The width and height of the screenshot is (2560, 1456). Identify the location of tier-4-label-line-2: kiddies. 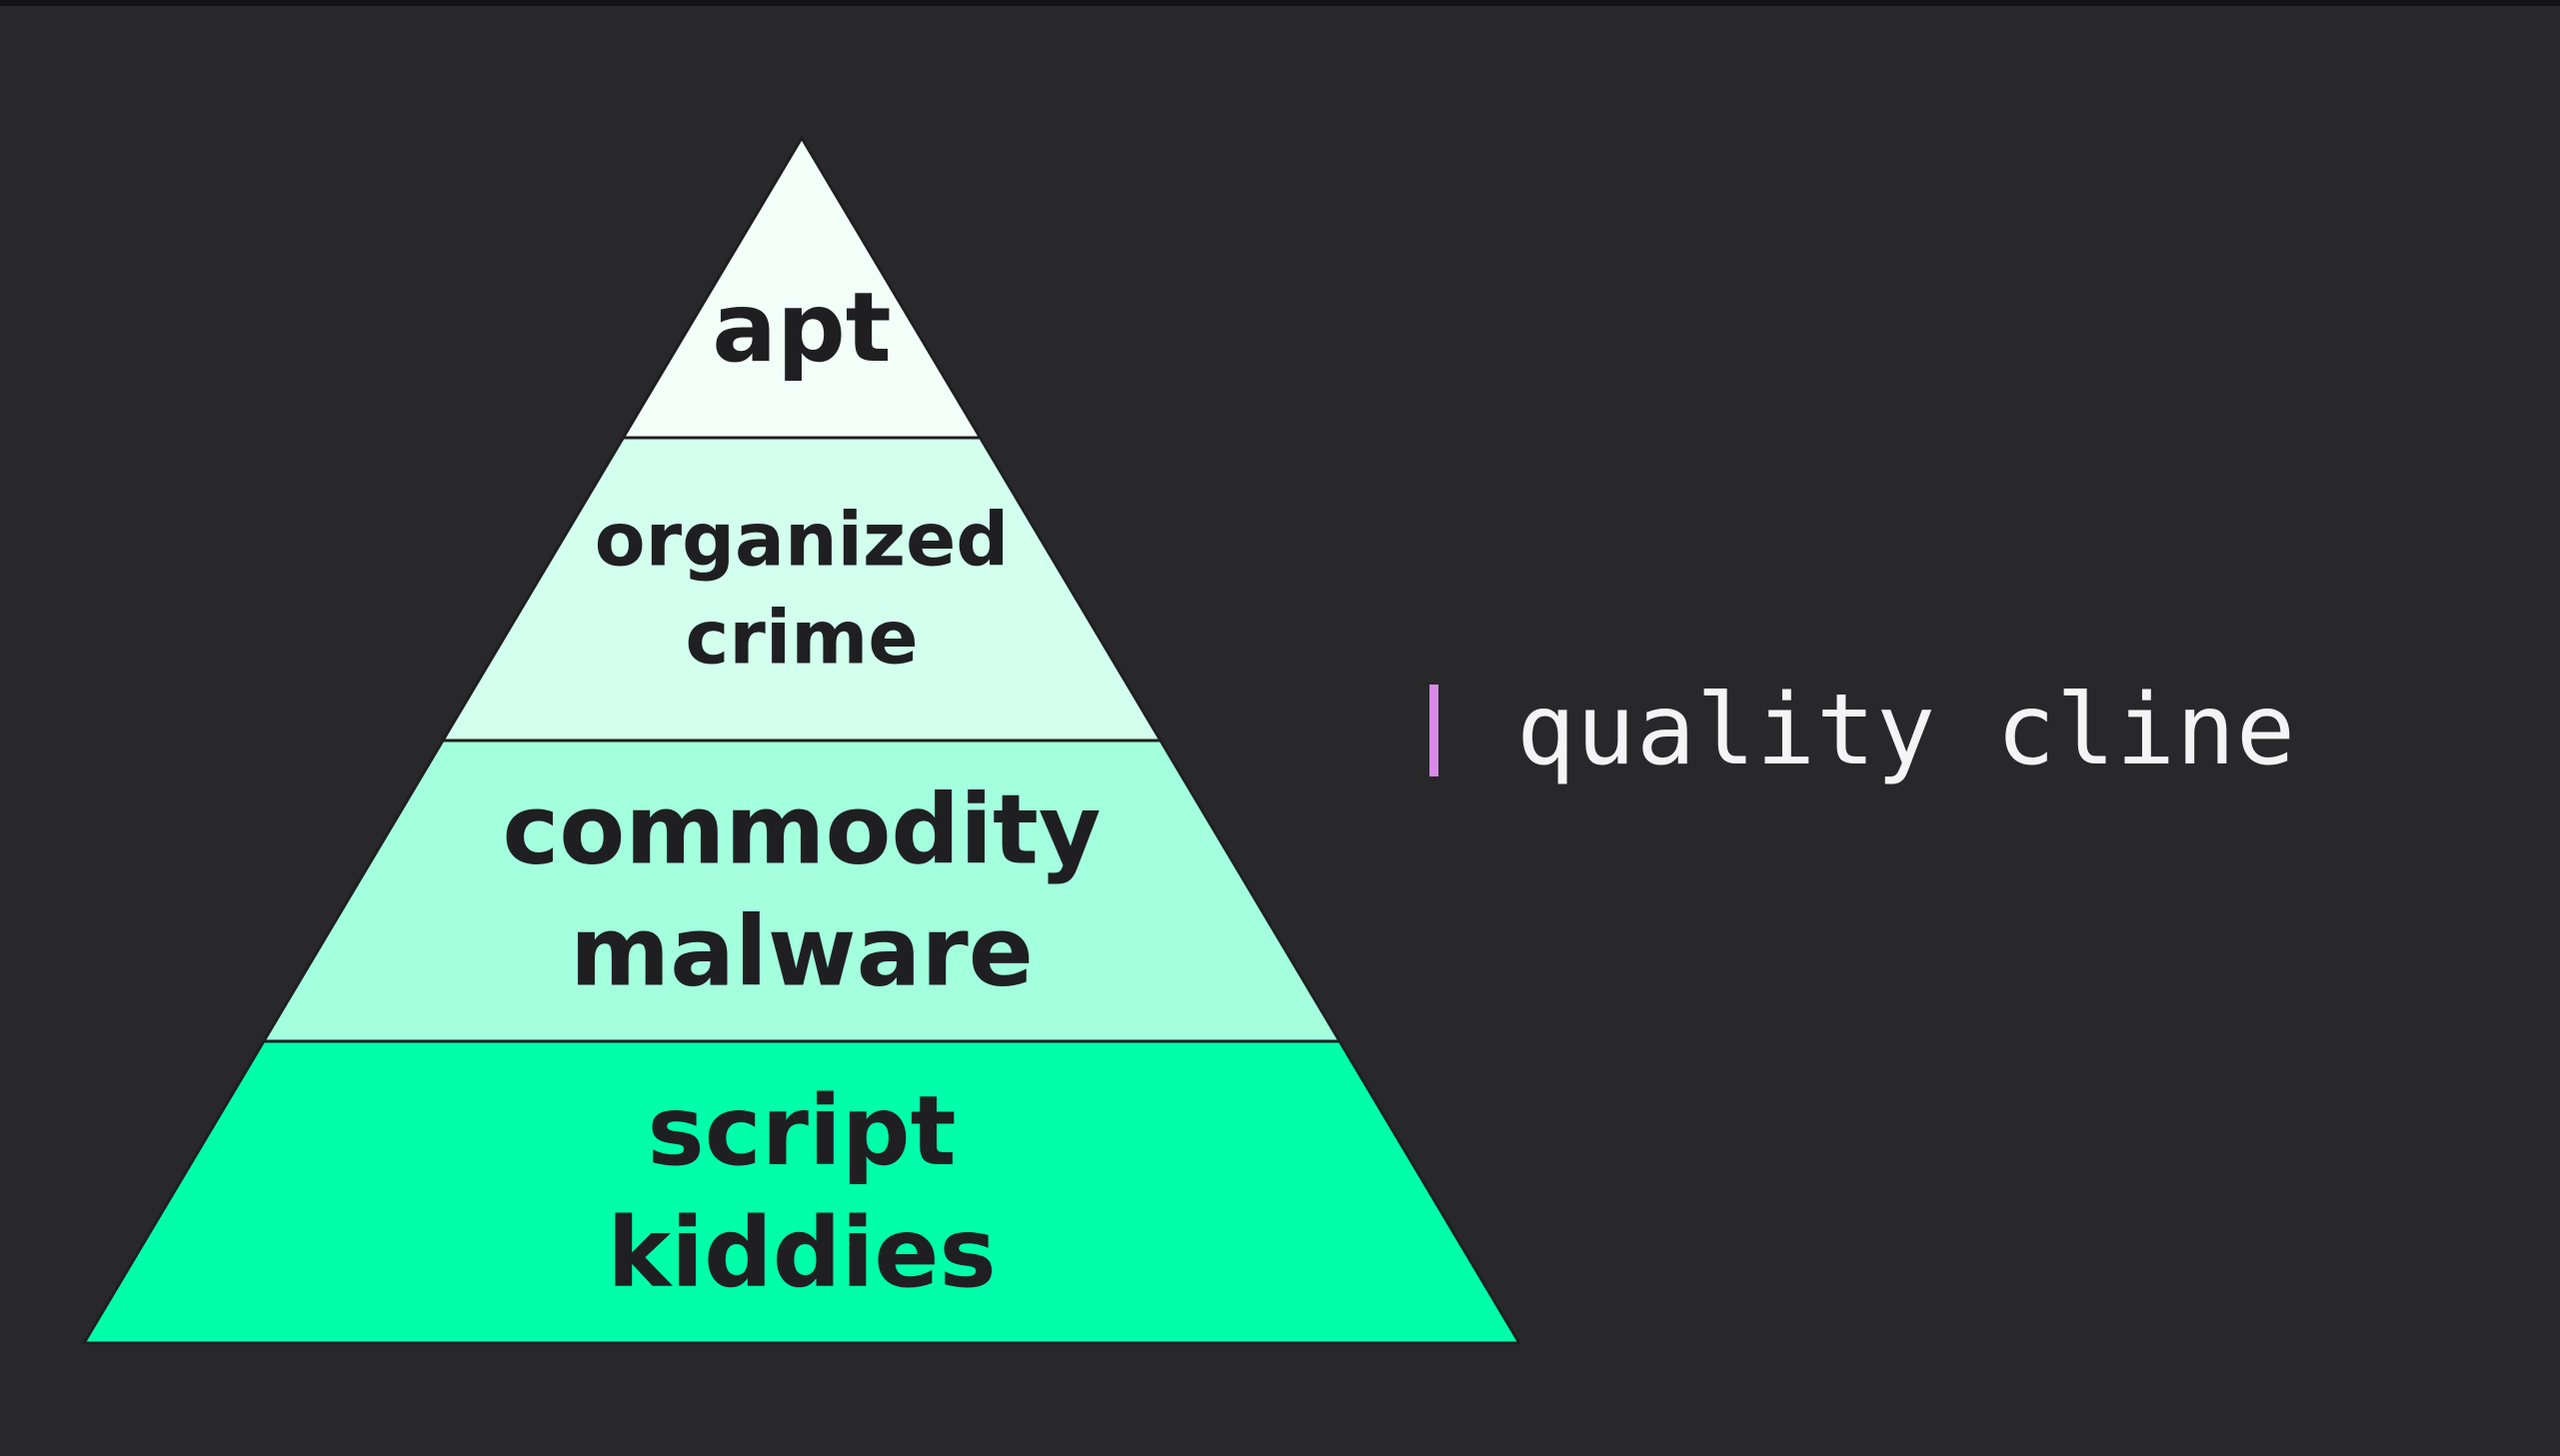
(802, 1253).